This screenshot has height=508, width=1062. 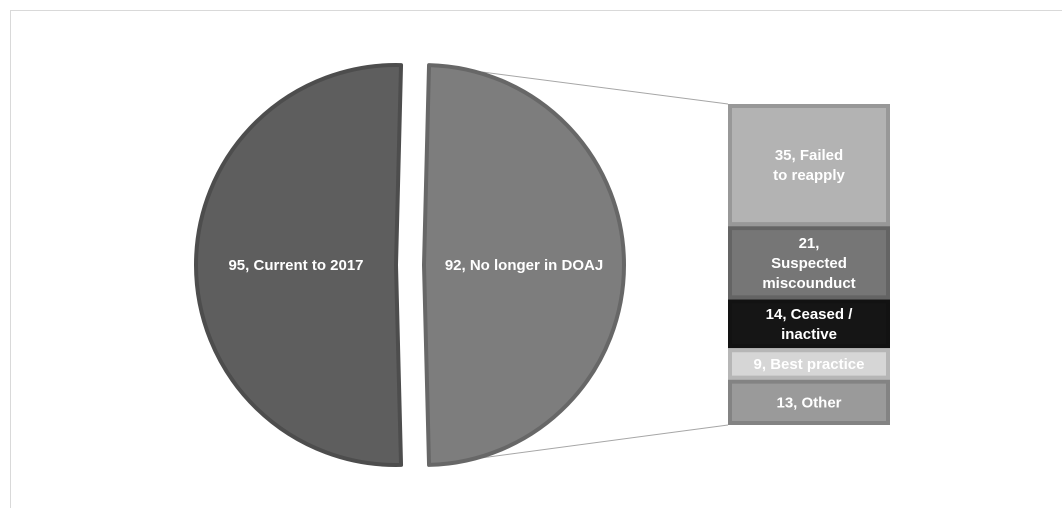 I want to click on breakdown-bar, so click(x=809, y=264).